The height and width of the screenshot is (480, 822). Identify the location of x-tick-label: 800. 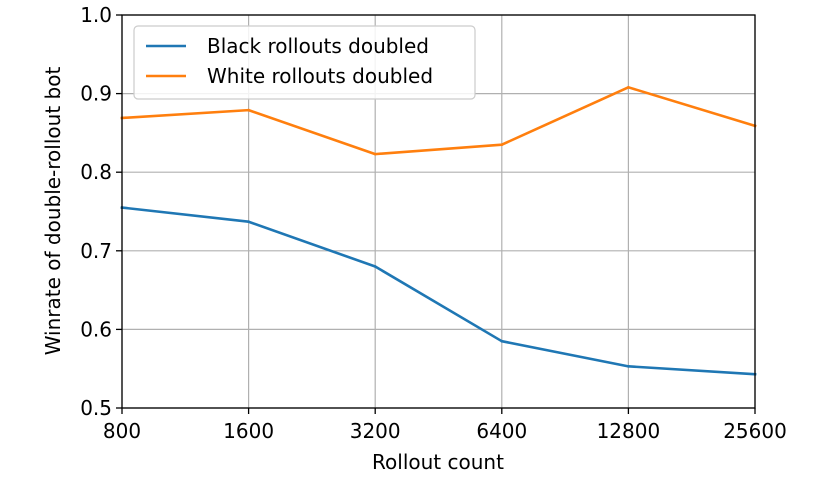
(122, 431).